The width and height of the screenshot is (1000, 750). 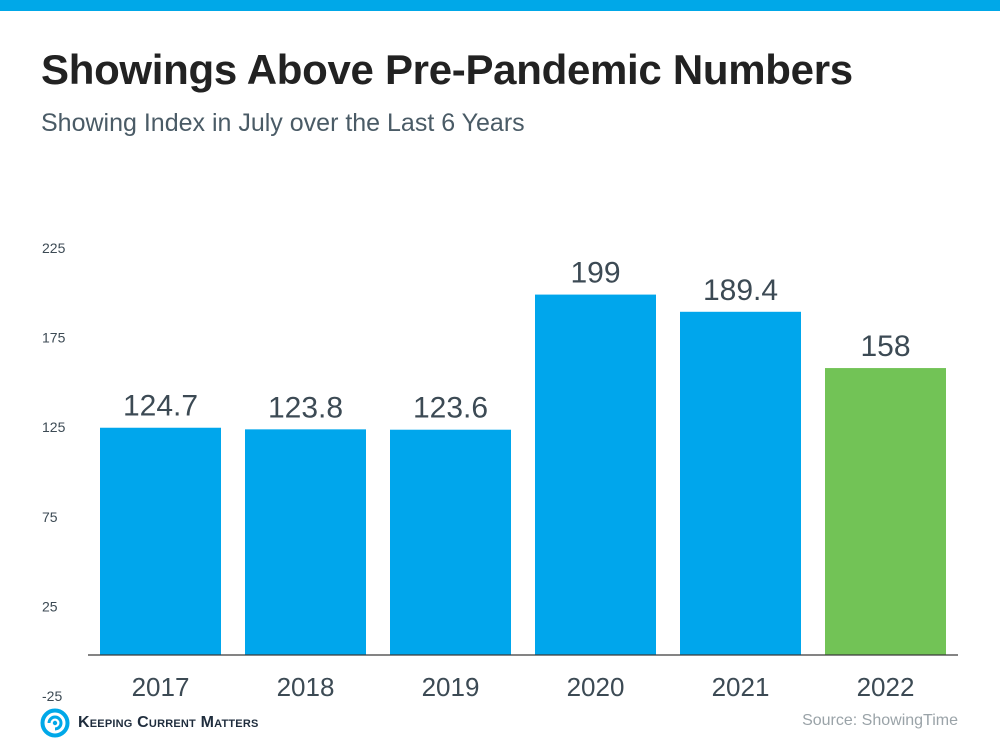 What do you see at coordinates (740, 290) in the screenshot?
I see `bar-value-label: 189.4` at bounding box center [740, 290].